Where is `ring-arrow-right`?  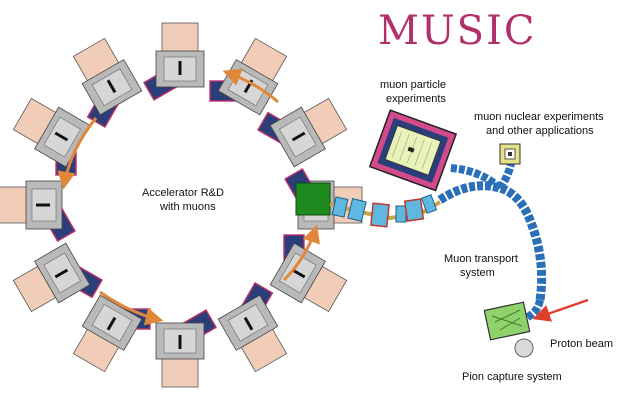 ring-arrow-right is located at coordinates (301, 253).